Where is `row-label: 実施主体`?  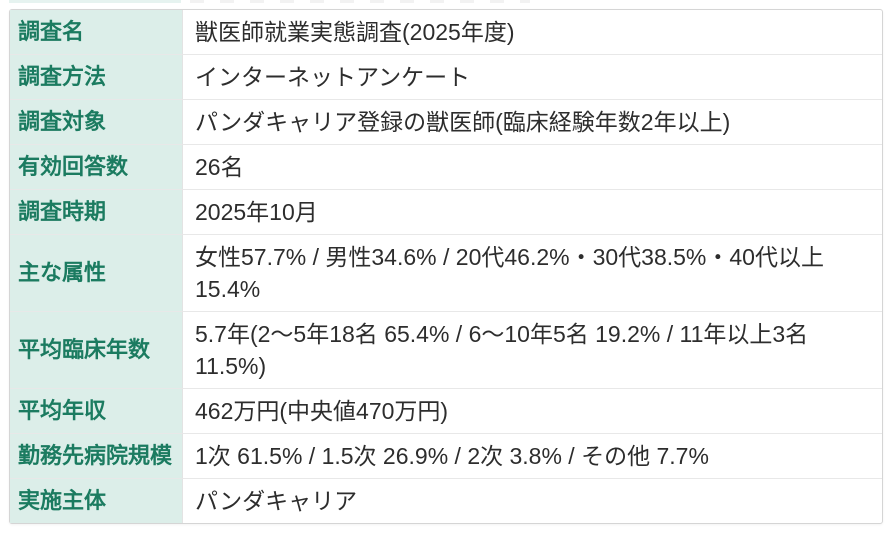 row-label: 実施主体 is located at coordinates (96, 500).